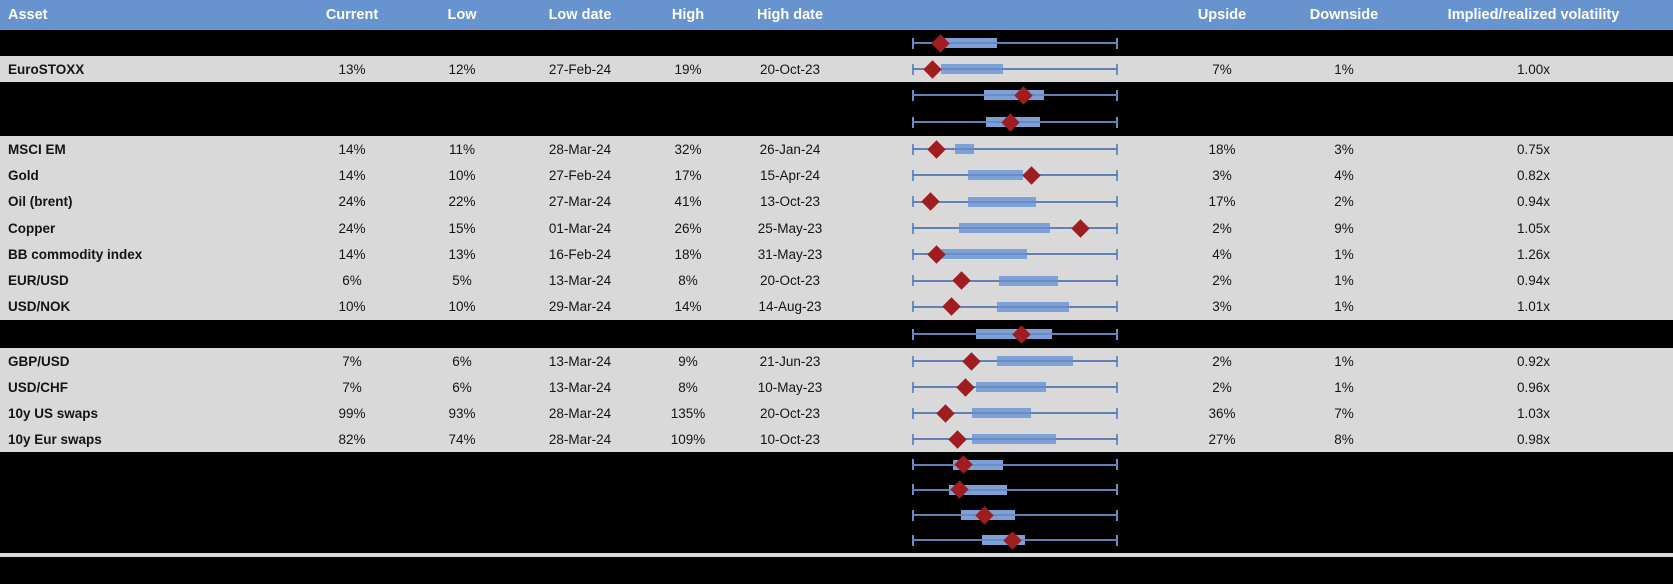  I want to click on current-cell: 10%, so click(352, 307).